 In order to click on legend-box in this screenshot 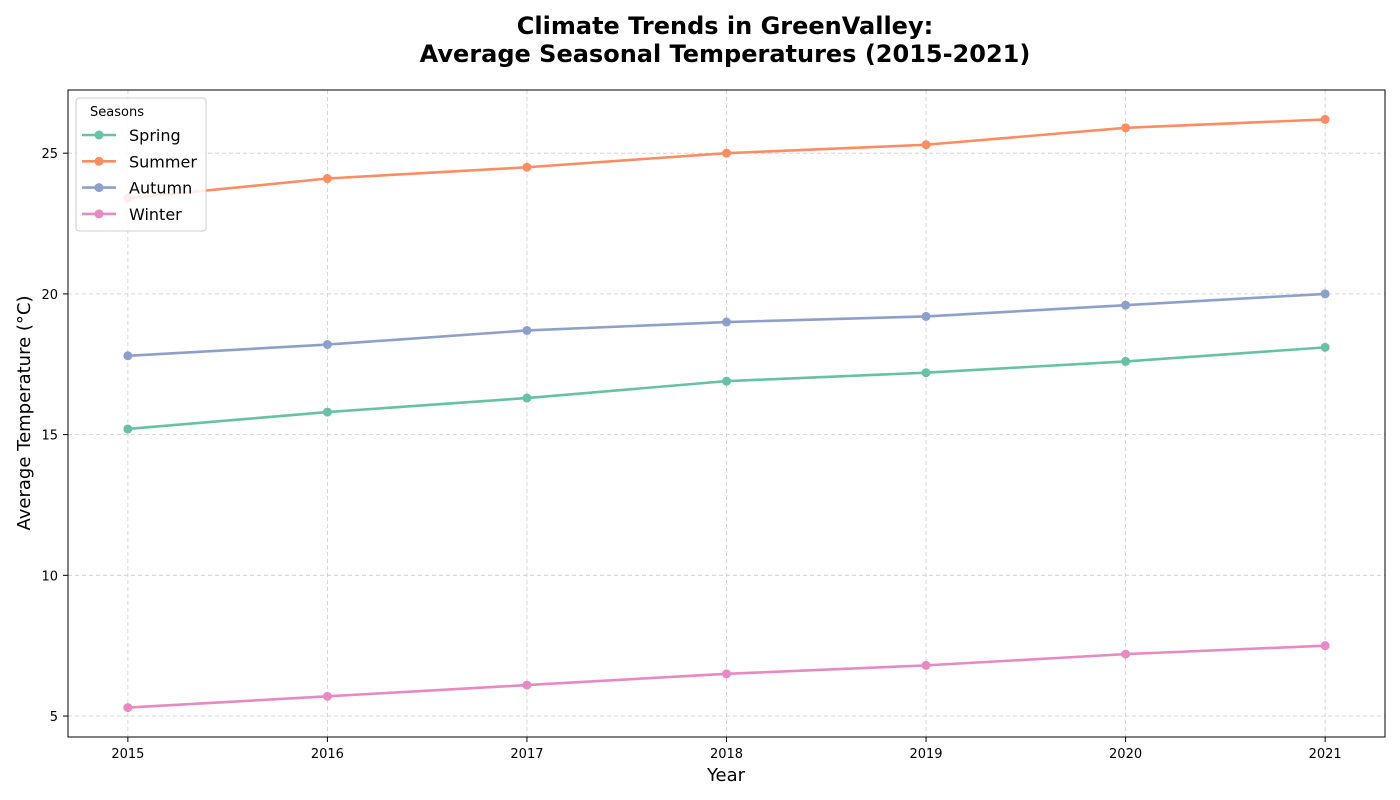, I will do `click(141, 164)`.